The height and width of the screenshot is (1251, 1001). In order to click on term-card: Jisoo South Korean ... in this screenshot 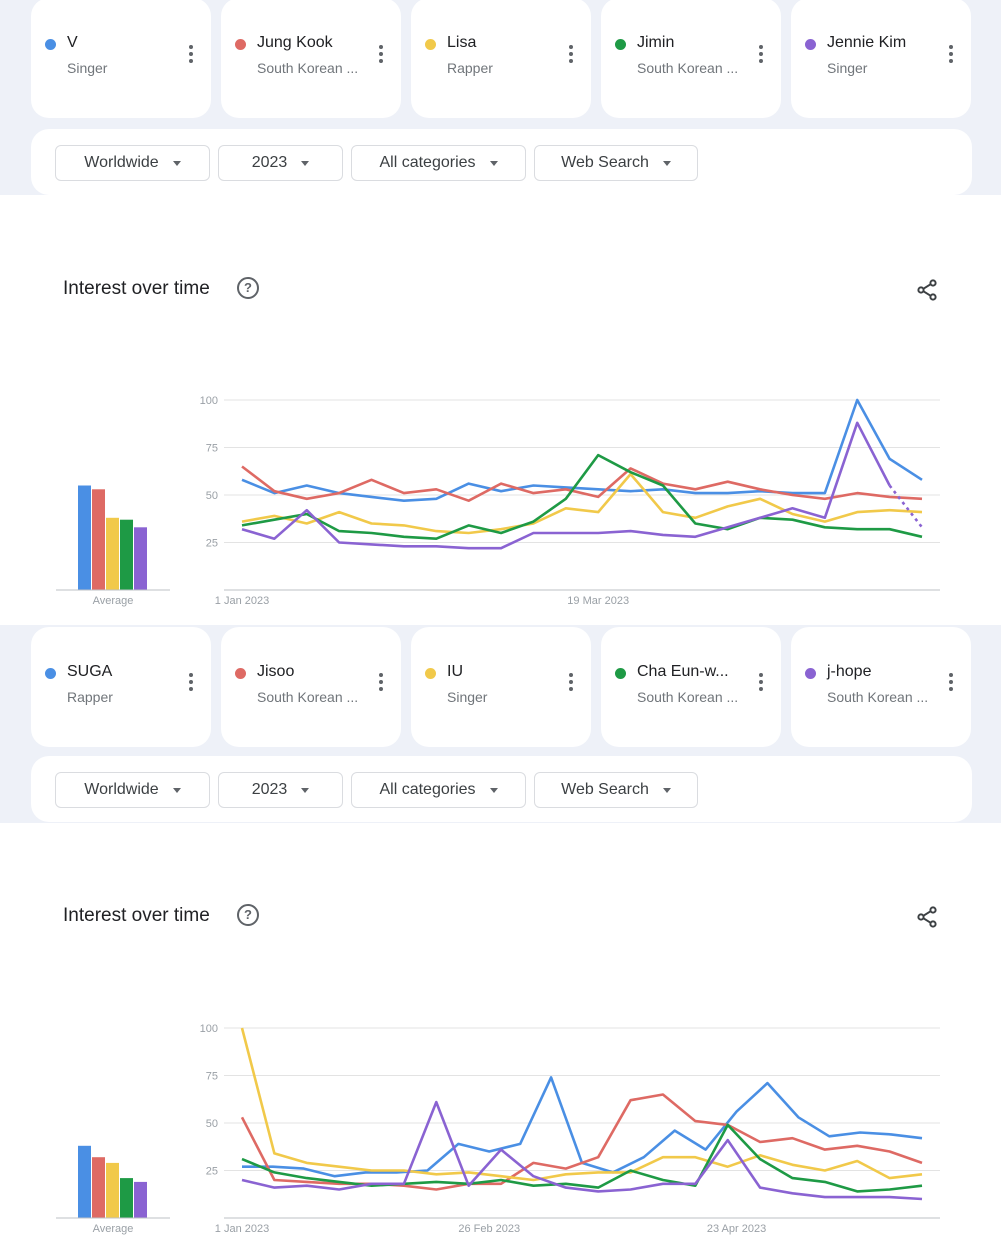, I will do `click(311, 687)`.